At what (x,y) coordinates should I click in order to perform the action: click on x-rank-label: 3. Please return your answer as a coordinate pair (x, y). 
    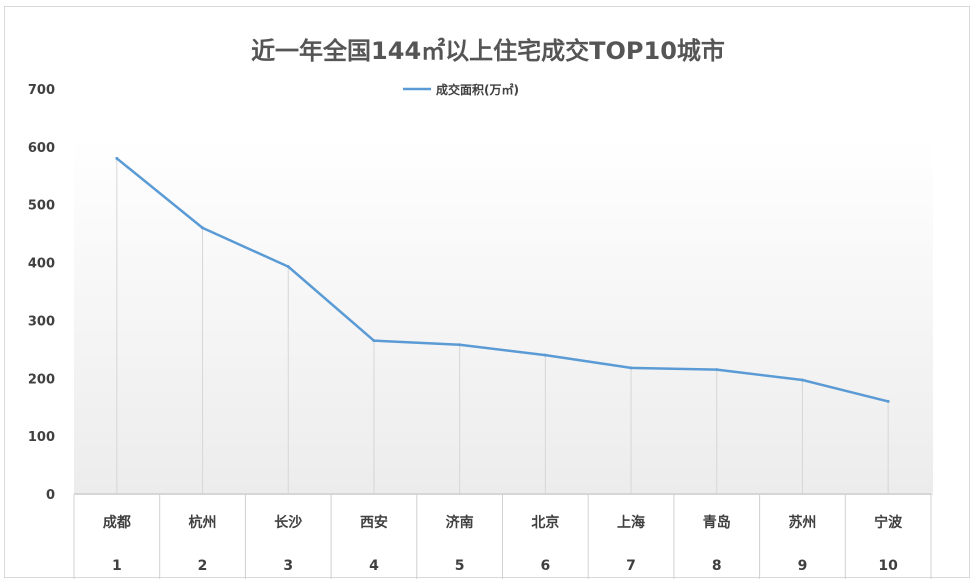
    Looking at the image, I should click on (288, 566).